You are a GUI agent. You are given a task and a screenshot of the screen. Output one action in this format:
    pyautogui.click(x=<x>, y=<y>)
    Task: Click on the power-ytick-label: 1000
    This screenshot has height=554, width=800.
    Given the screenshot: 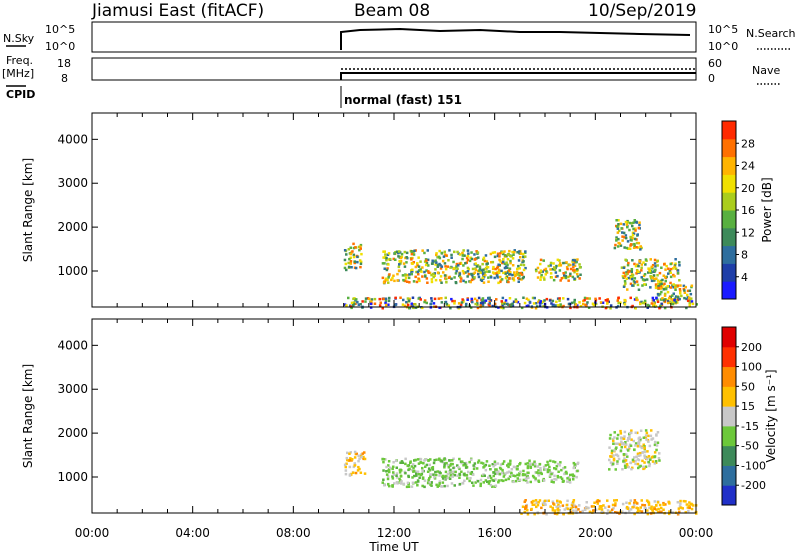 What is the action you would take?
    pyautogui.click(x=72, y=271)
    